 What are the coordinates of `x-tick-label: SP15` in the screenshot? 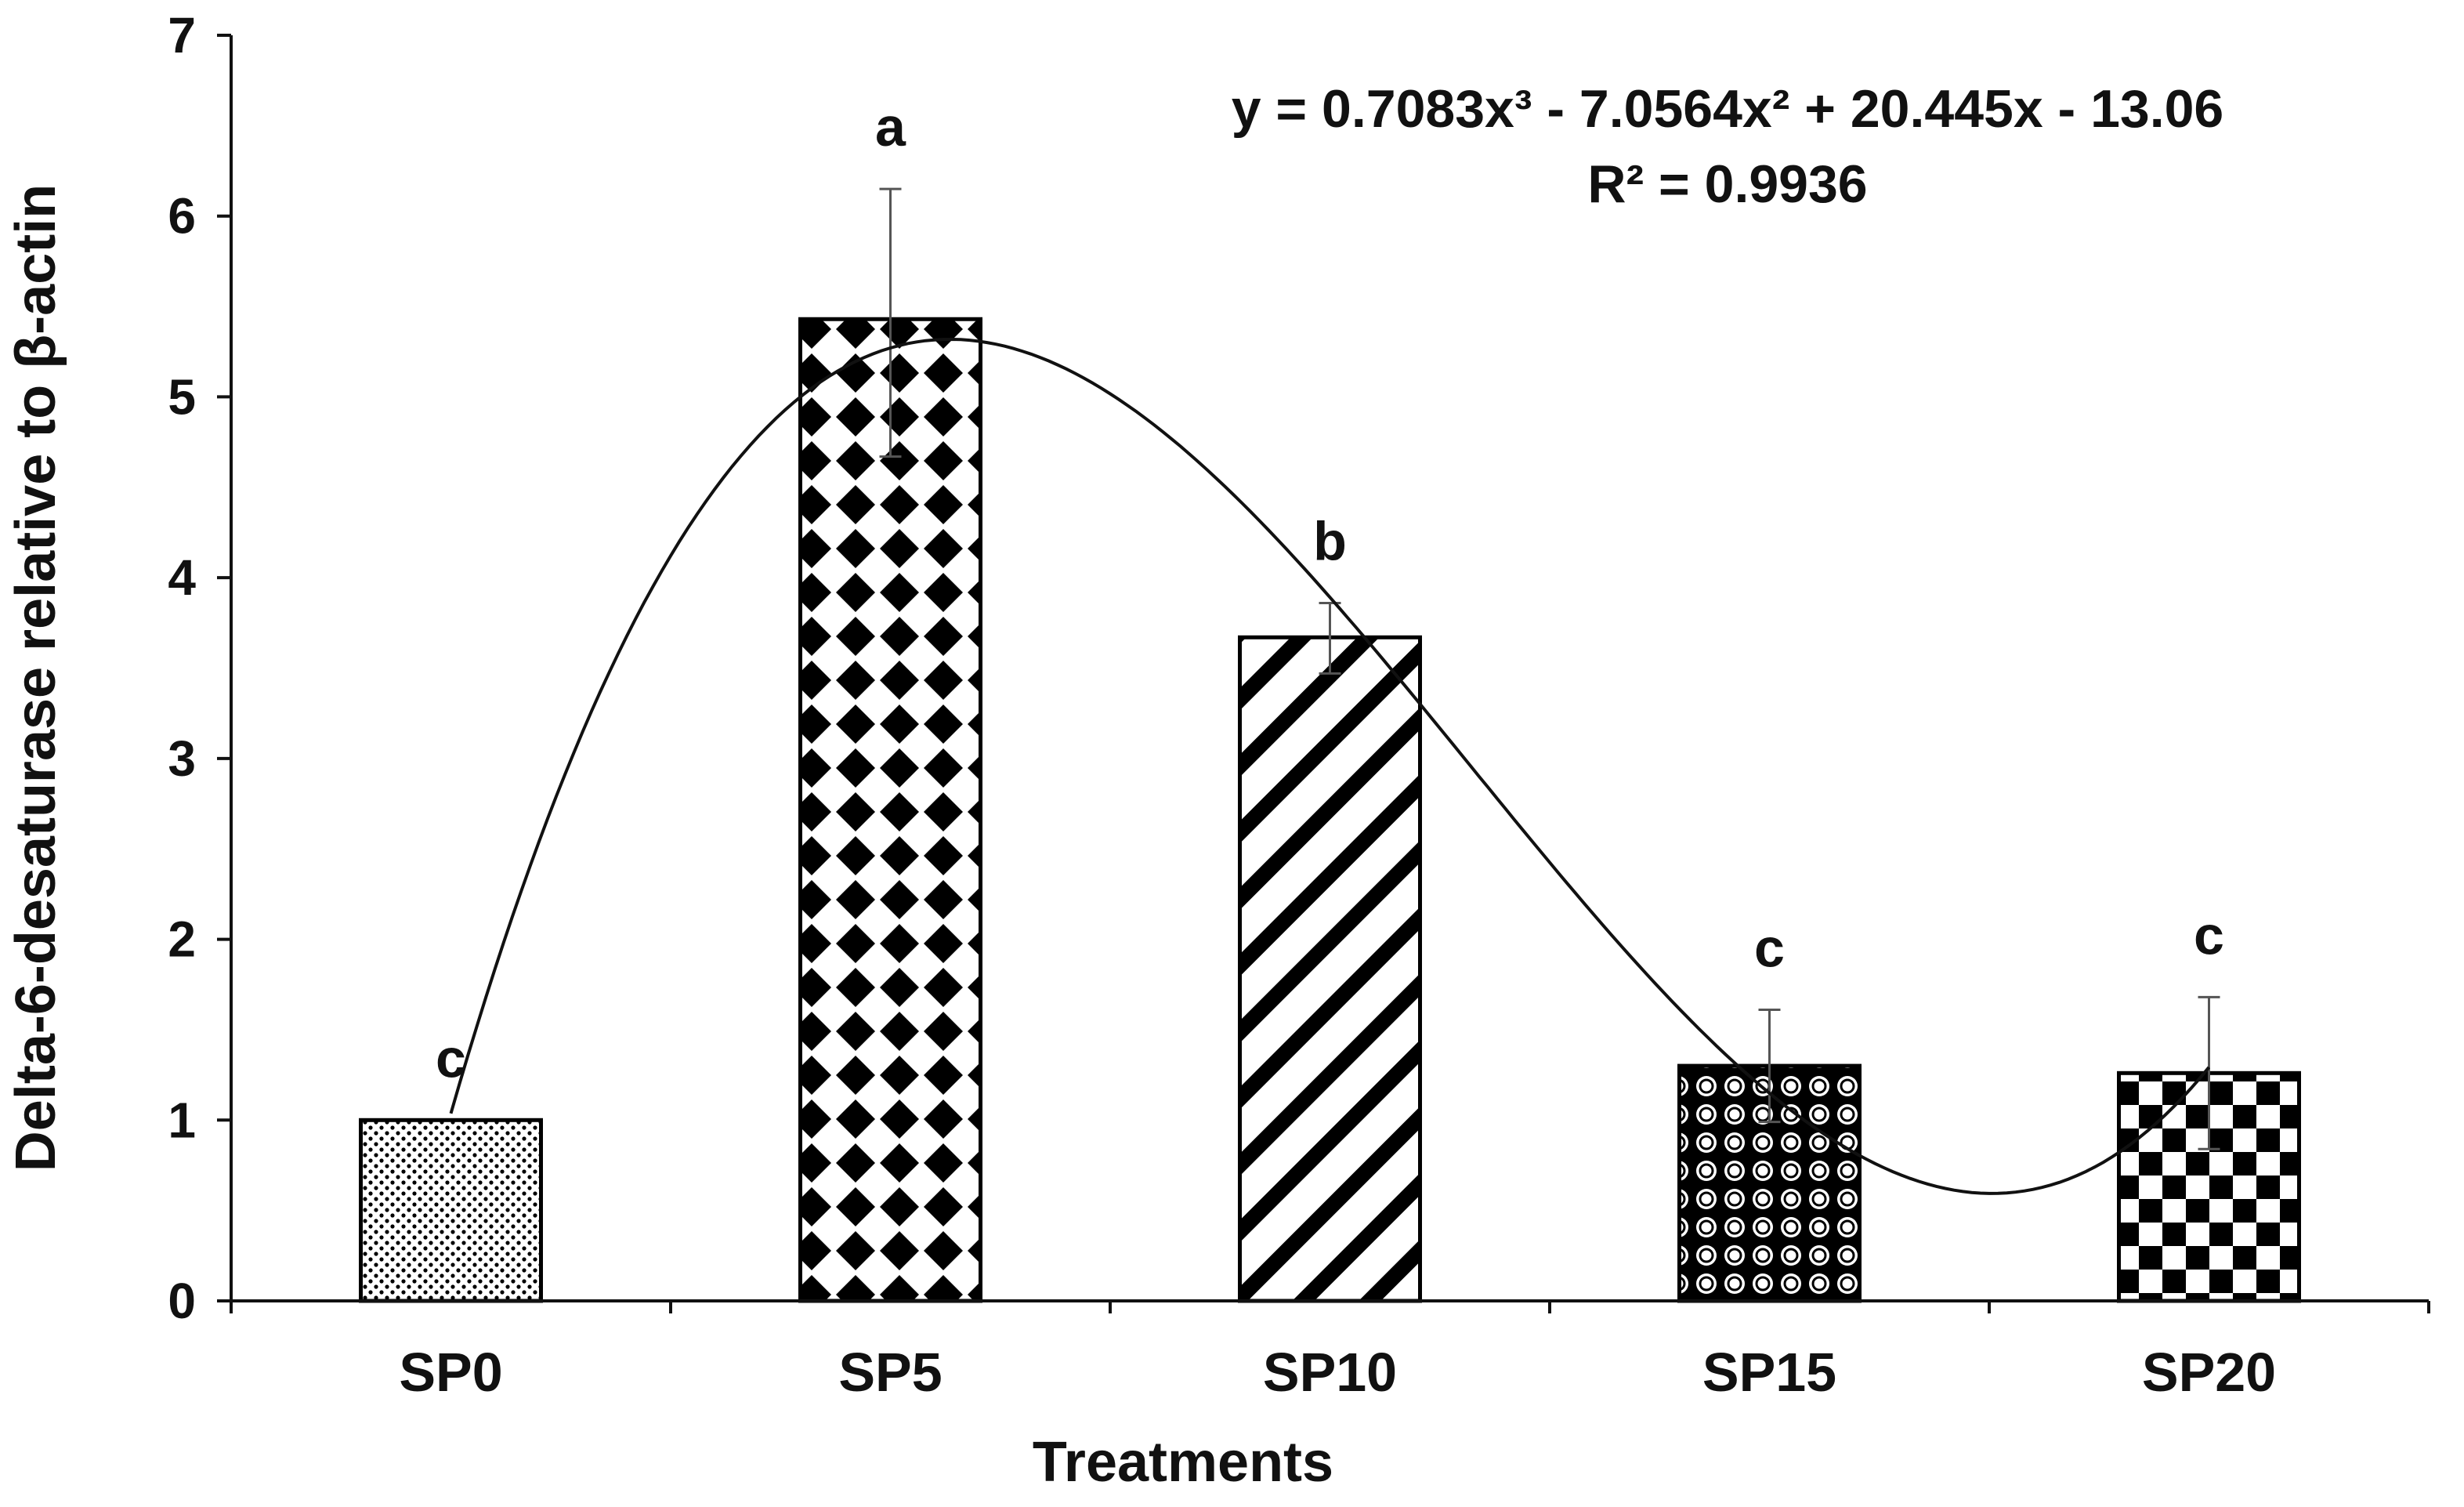 It's located at (1769, 1372).